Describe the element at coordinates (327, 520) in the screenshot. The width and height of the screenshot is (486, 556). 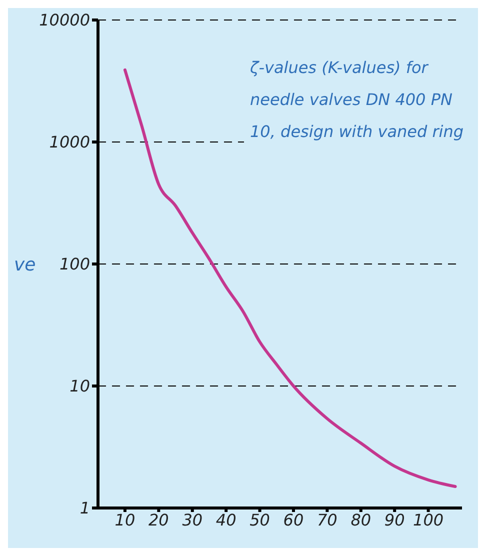
I see `x-tick-label: 70` at that location.